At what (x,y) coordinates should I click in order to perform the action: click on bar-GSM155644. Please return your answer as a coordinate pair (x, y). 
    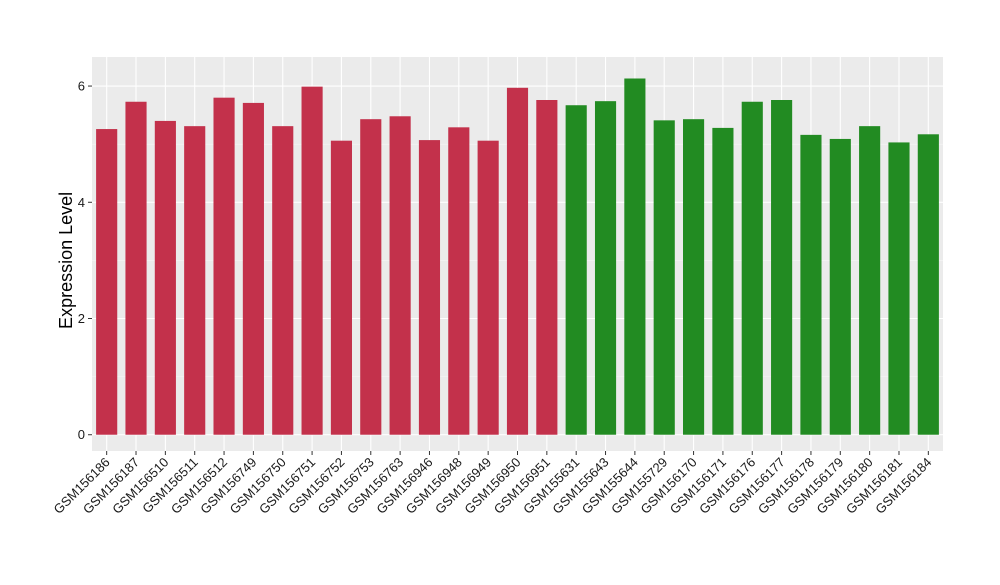
    Looking at the image, I should click on (635, 256).